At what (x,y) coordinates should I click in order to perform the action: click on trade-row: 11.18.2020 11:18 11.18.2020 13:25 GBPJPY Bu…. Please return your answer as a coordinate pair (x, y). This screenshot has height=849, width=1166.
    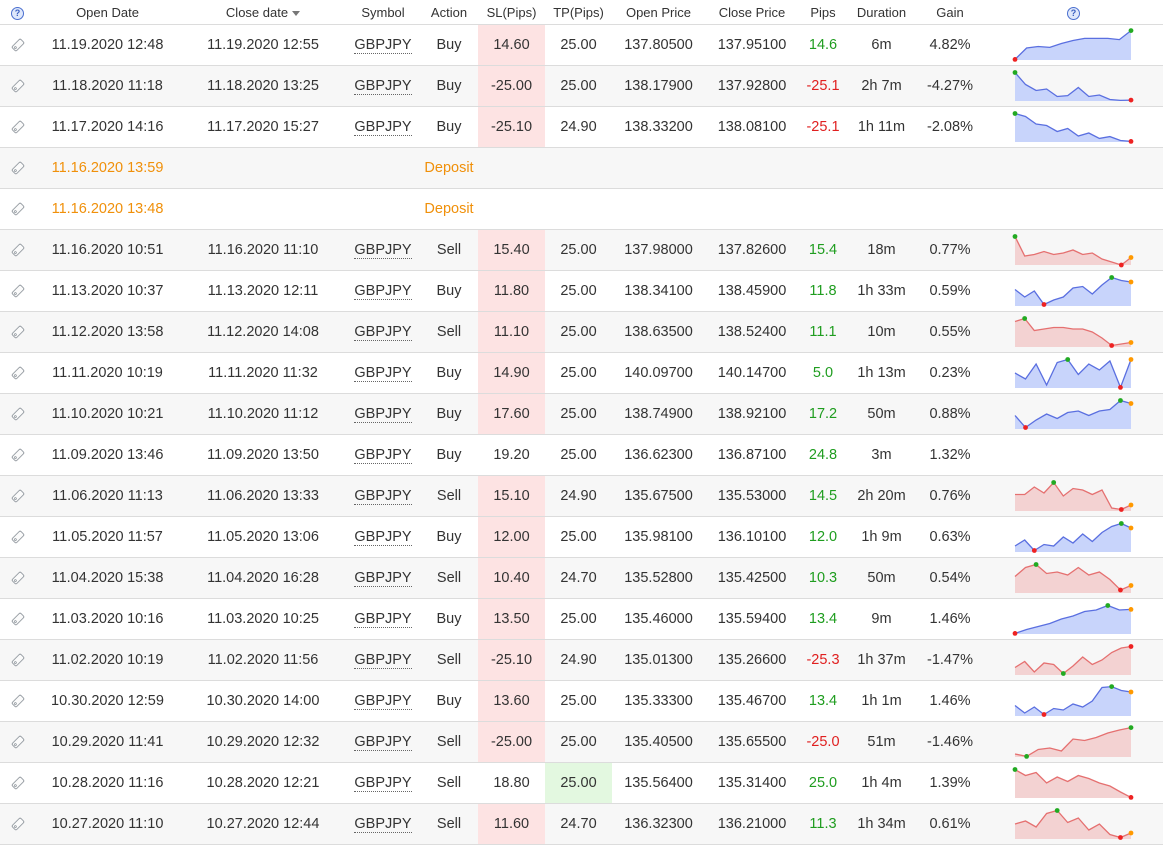
    Looking at the image, I should click on (581, 86).